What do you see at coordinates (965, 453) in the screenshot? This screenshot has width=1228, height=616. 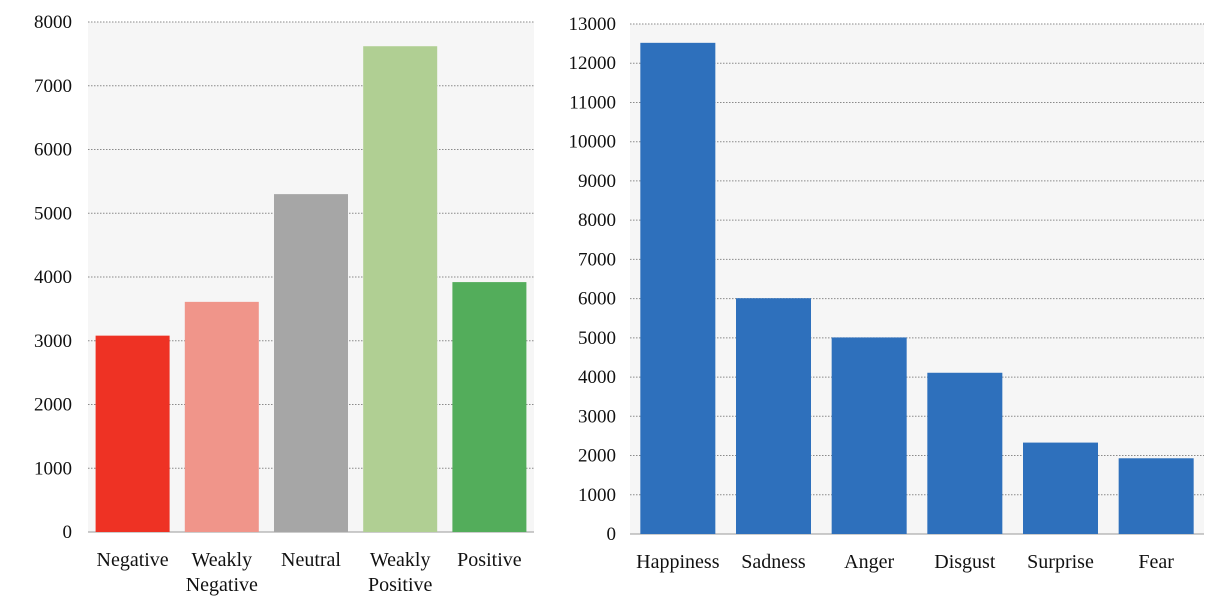 I see `bar-disgust` at bounding box center [965, 453].